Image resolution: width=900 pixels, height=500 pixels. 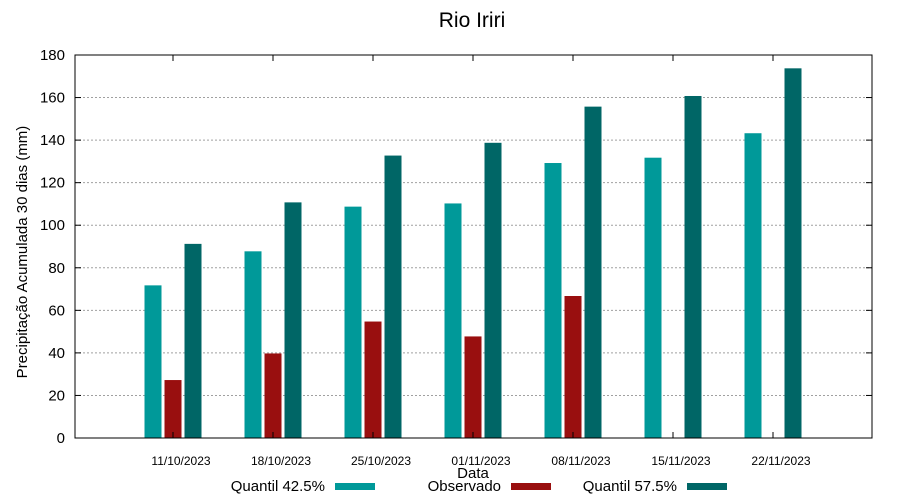 I want to click on x-axis-label: Data, so click(x=473, y=473).